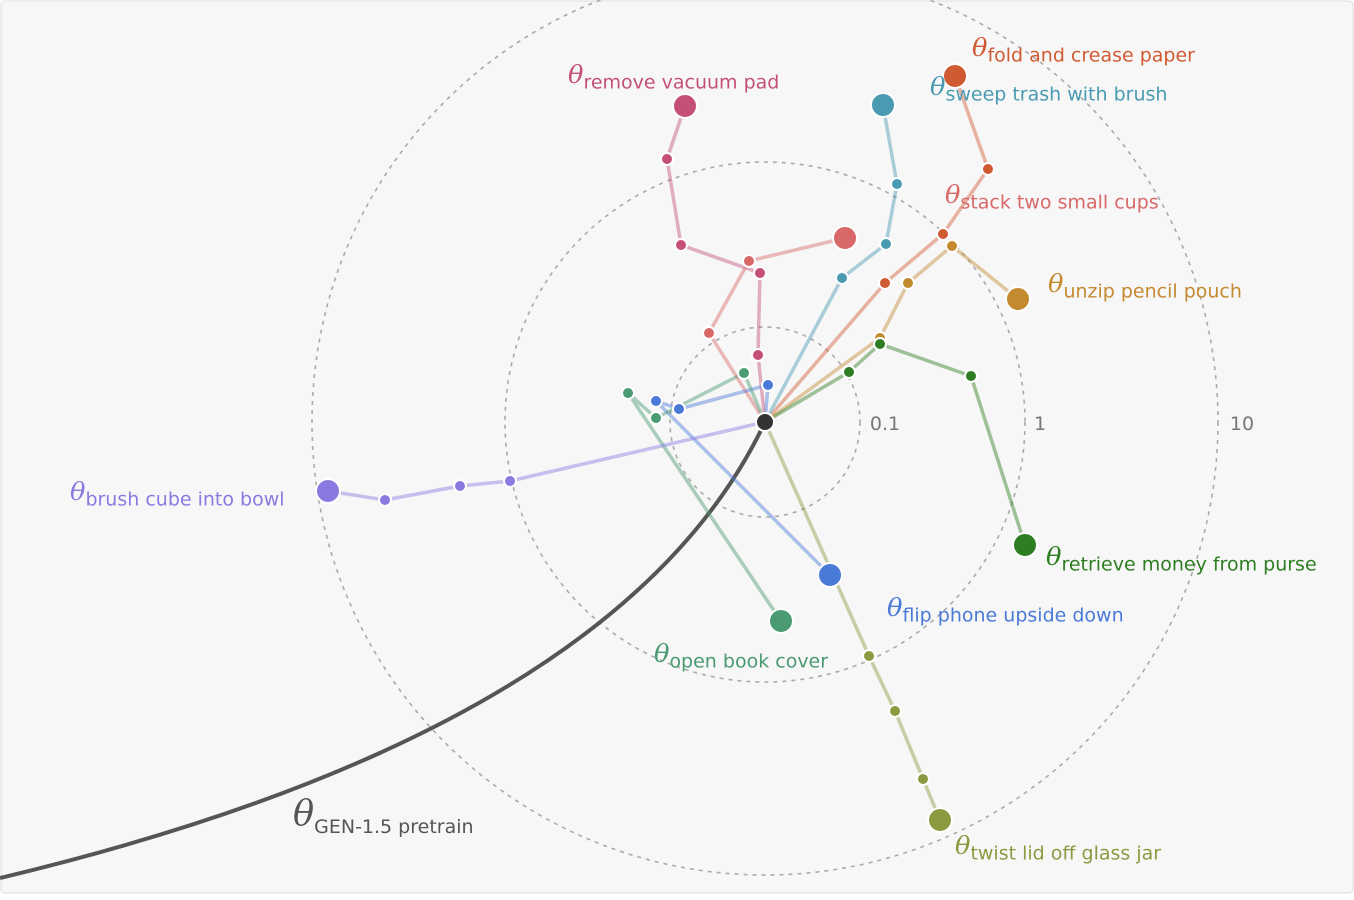 The image size is (1354, 900). Describe the element at coordinates (1152, 292) in the screenshot. I see `subscript: unzip pencil pouch` at that location.